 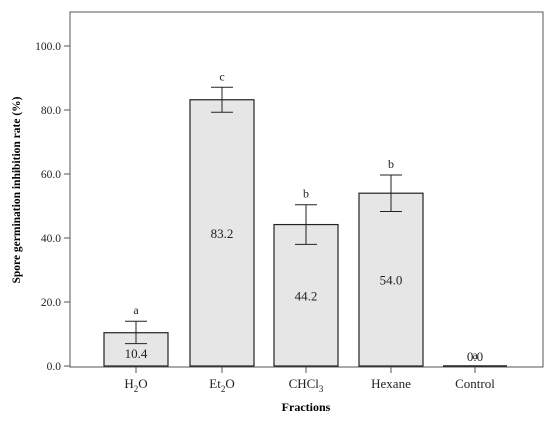 What do you see at coordinates (17, 189) in the screenshot?
I see `y-axis-title: Spore germination inhibition rate (%)` at bounding box center [17, 189].